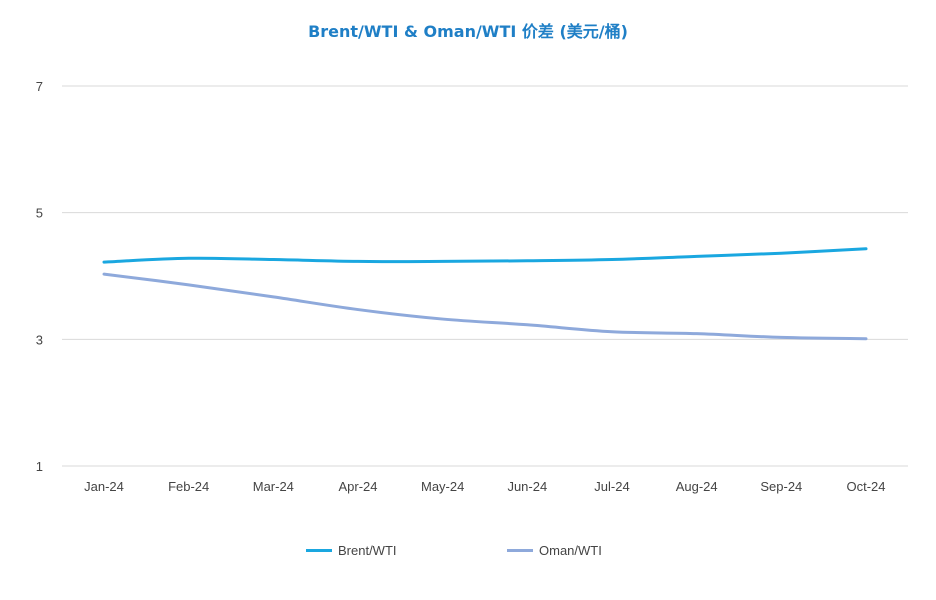 The height and width of the screenshot is (600, 936). Describe the element at coordinates (39, 339) in the screenshot. I see `y-tick-label: 3` at that location.